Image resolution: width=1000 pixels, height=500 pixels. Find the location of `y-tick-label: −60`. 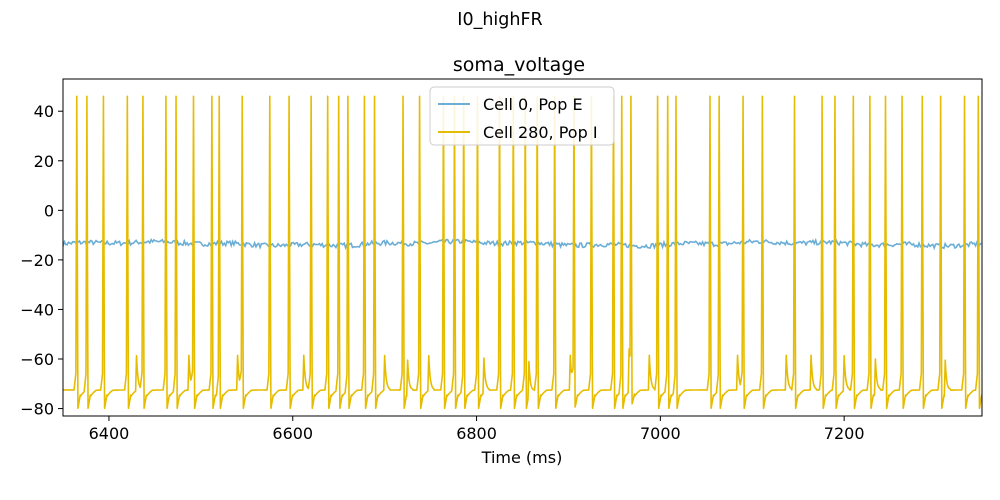

y-tick-label: −60 is located at coordinates (37, 359).